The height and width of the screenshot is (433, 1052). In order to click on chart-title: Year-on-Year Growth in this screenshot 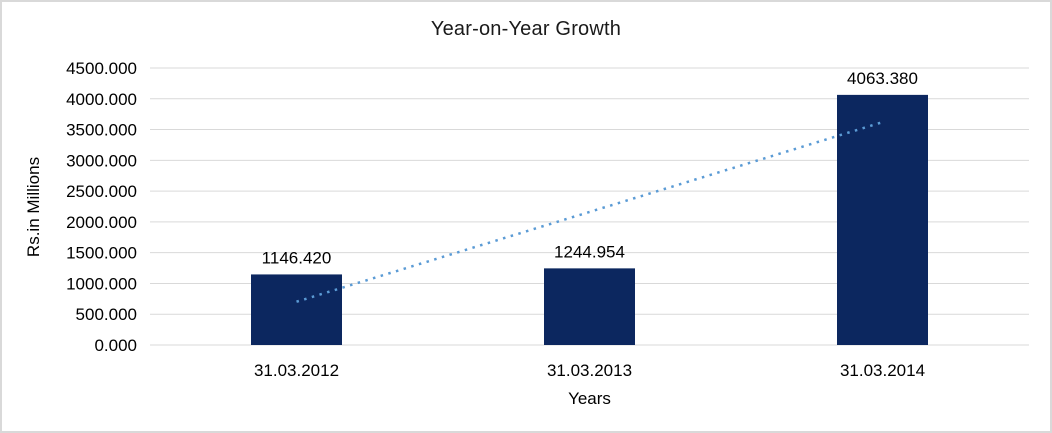, I will do `click(526, 29)`.